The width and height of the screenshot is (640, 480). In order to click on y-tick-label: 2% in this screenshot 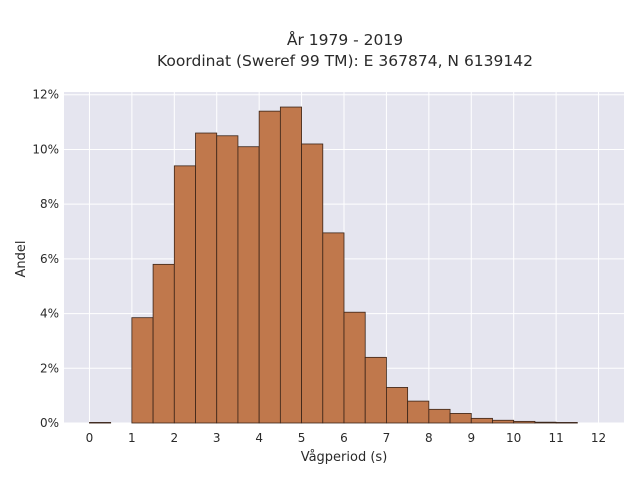, I will do `click(49, 368)`.